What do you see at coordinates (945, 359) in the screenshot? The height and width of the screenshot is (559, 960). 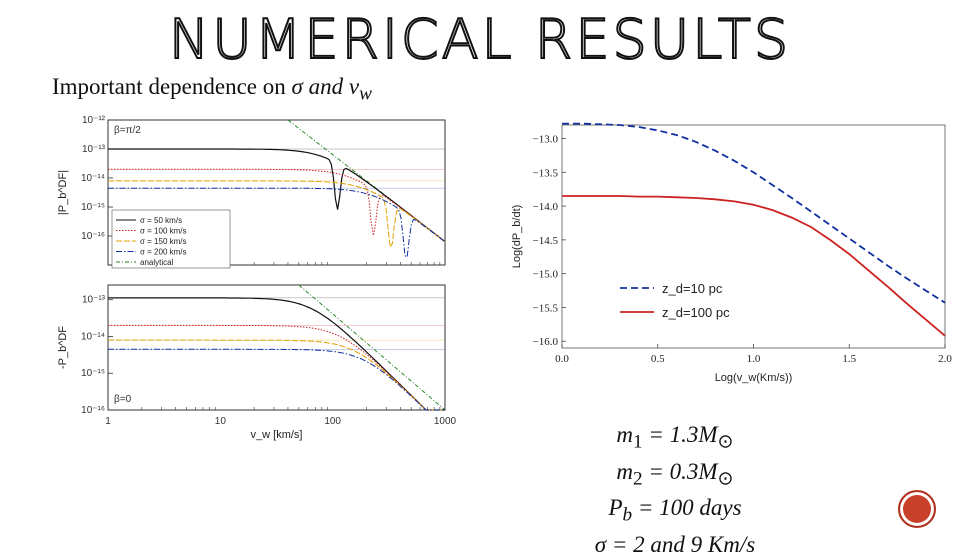 I see `x-tick-label: 2.0` at bounding box center [945, 359].